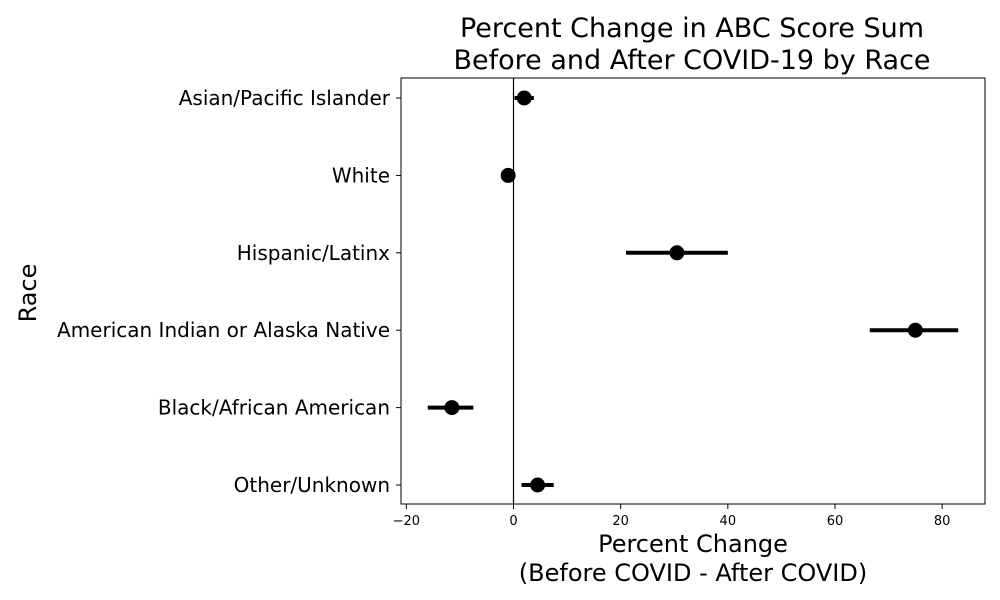  I want to click on y-category-label: White, so click(361, 175).